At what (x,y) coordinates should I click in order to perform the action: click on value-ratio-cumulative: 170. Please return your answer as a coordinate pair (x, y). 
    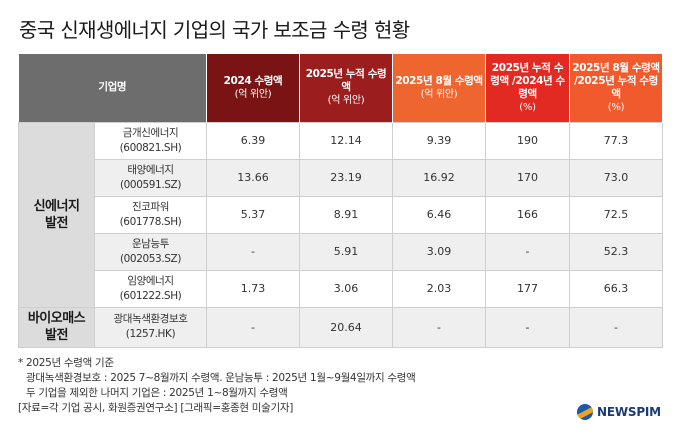
    Looking at the image, I should click on (527, 177).